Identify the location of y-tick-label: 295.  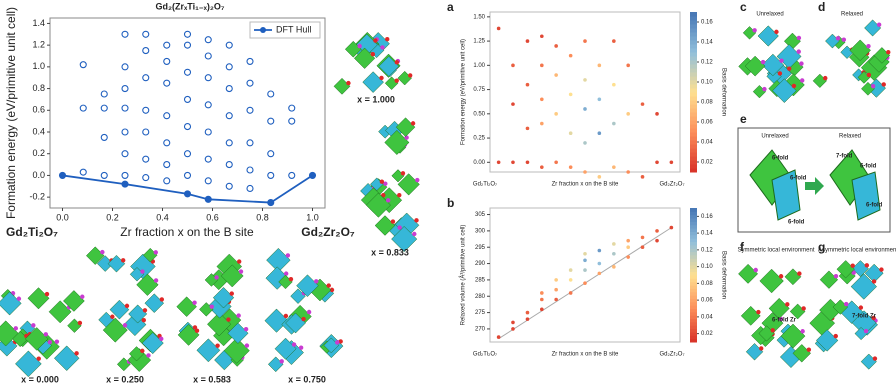
(480, 248).